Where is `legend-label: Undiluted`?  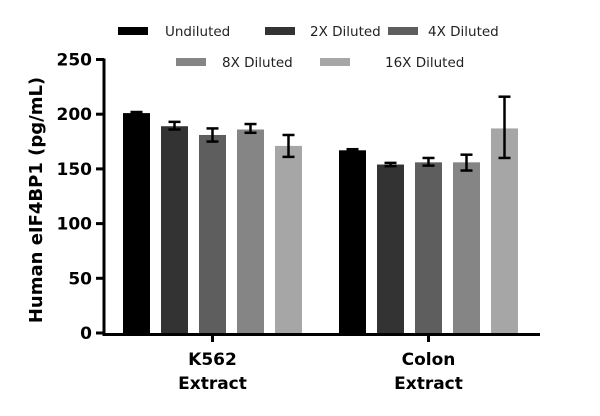 legend-label: Undiluted is located at coordinates (197, 32).